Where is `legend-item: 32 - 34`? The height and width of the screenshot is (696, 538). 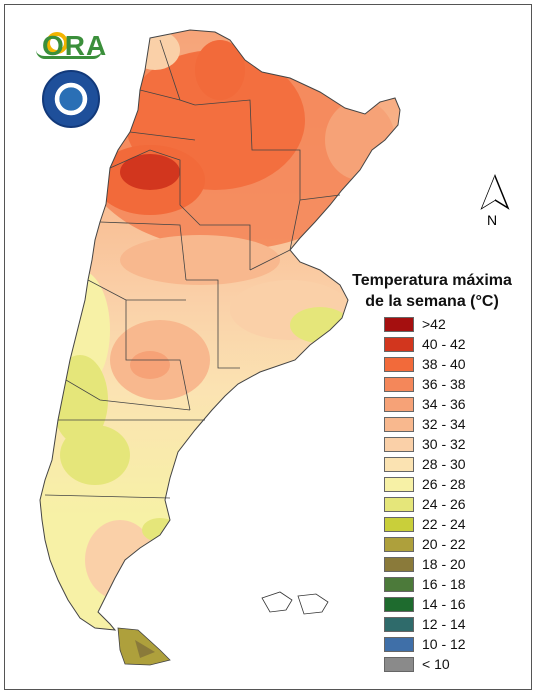 legend-item: 32 - 34 is located at coordinates (459, 424).